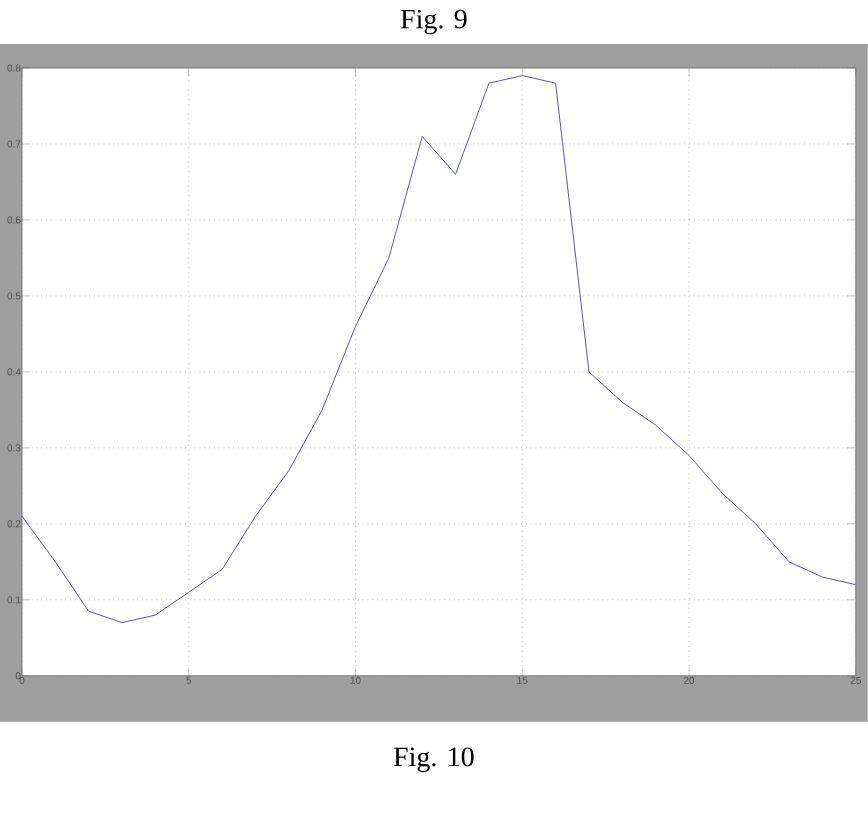  What do you see at coordinates (433, 22) in the screenshot?
I see `caption: Fig. 9` at bounding box center [433, 22].